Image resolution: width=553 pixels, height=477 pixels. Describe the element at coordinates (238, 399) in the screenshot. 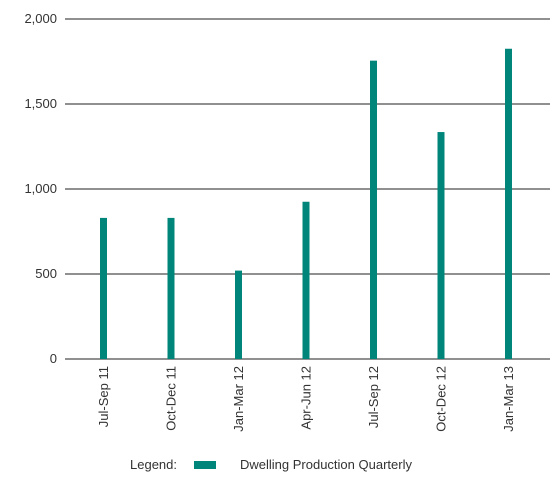

I see `x-tick-label: Jan-Mar 12` at that location.